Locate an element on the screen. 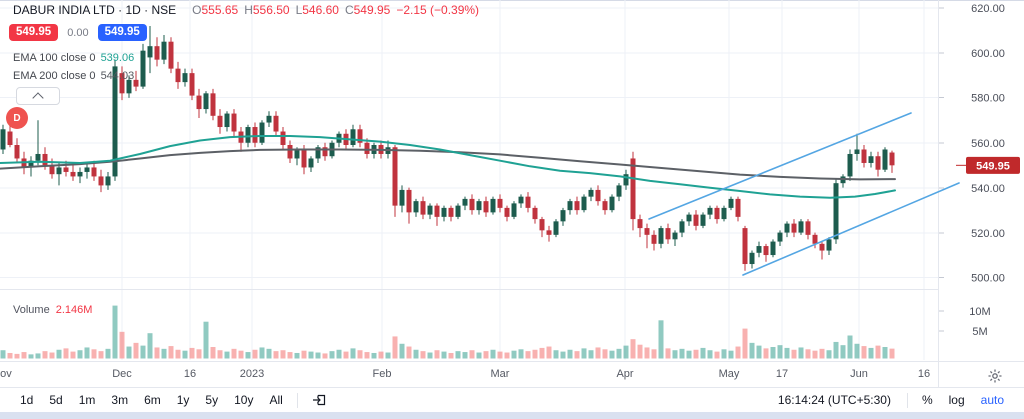 This screenshot has width=1024, height=419. sell-price-button: 549.95 is located at coordinates (34, 32).